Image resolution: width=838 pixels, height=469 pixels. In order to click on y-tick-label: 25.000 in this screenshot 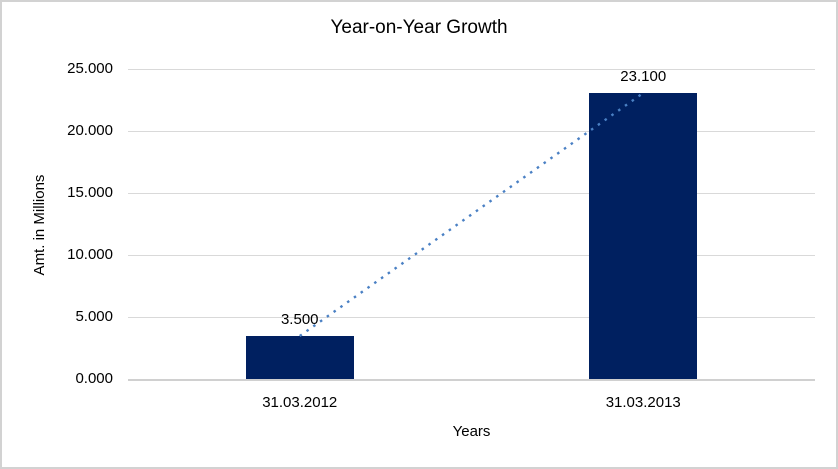, I will do `click(90, 68)`.